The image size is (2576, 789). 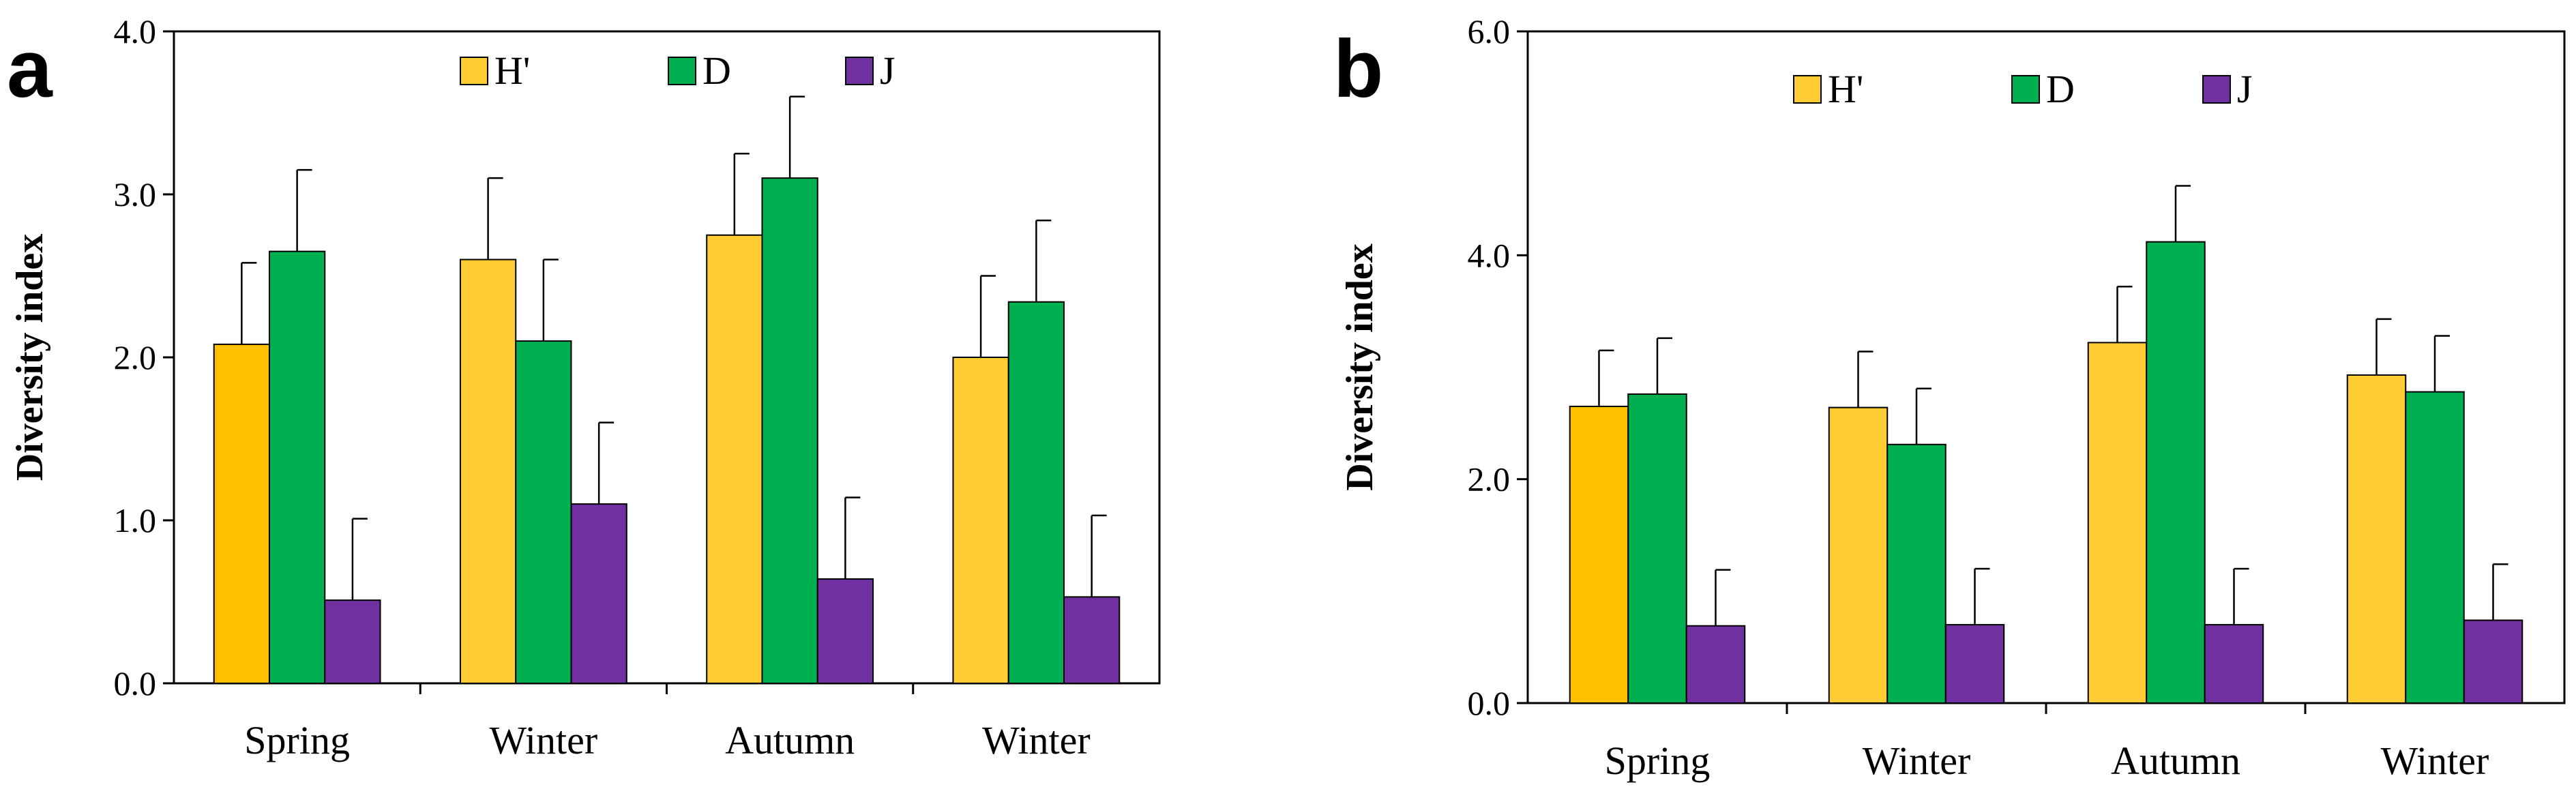 What do you see at coordinates (135, 194) in the screenshot?
I see `y-tick-label: 3.0` at bounding box center [135, 194].